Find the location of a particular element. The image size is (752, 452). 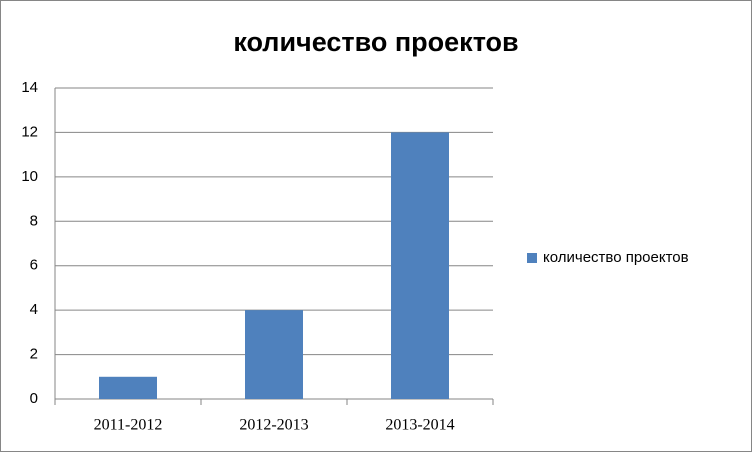

y-tick-label: 0 is located at coordinates (34, 398).